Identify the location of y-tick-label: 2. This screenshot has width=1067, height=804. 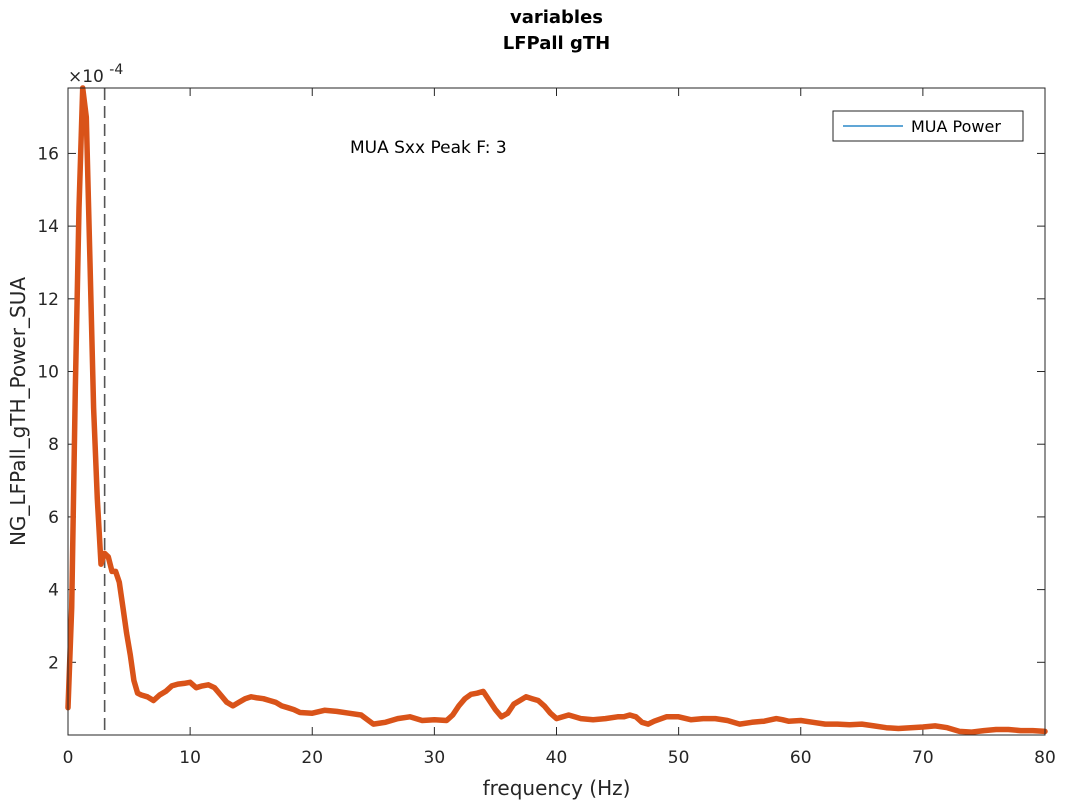
(53, 663).